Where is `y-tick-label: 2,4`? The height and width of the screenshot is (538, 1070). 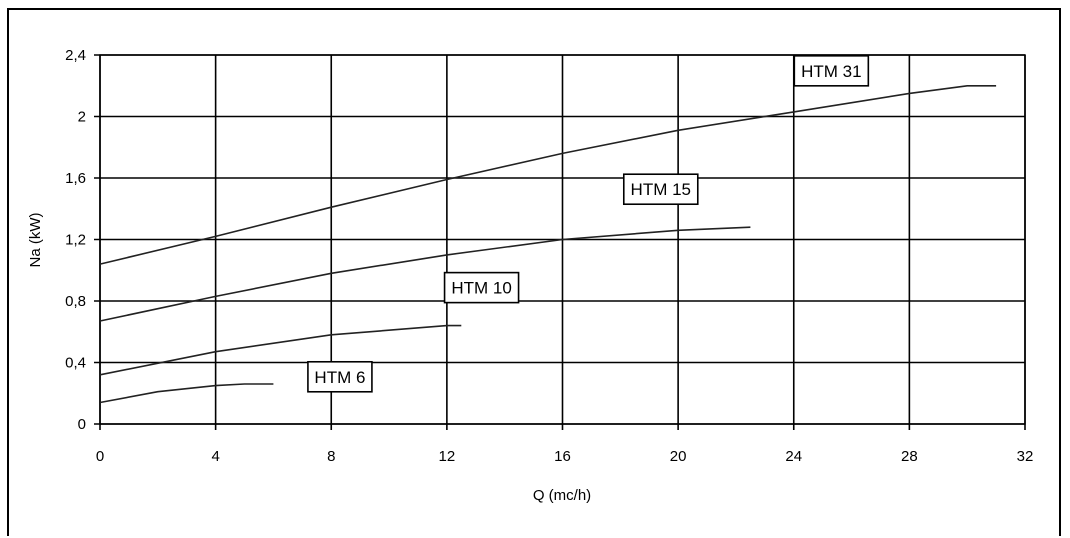 y-tick-label: 2,4 is located at coordinates (75, 55).